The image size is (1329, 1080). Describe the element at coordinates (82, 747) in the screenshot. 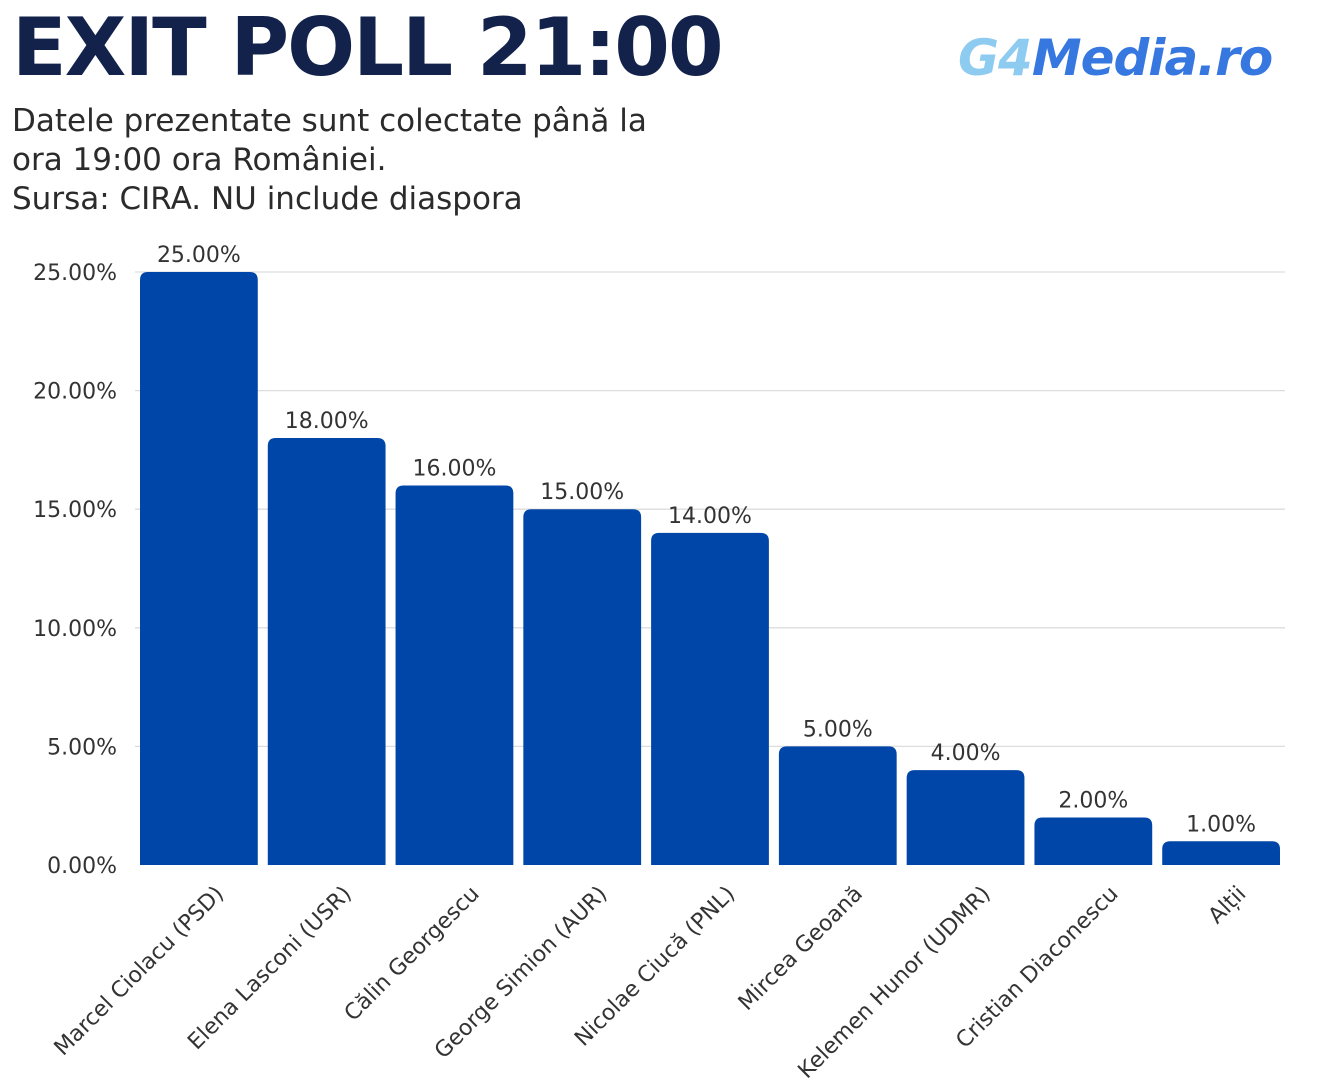

I see `y-tick-label: 5.00%` at that location.